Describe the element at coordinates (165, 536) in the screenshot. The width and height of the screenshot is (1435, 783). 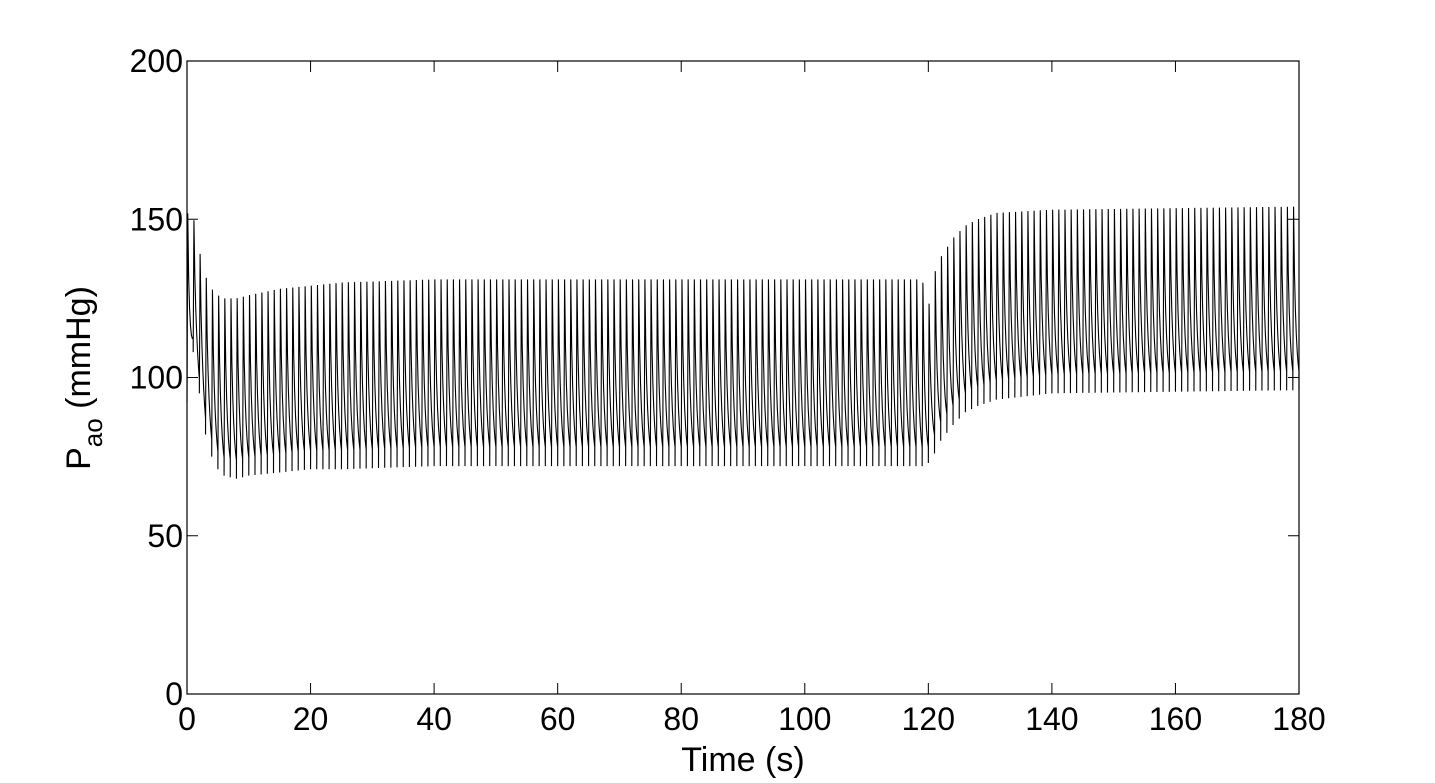
I see `y-tick-label: 50` at that location.